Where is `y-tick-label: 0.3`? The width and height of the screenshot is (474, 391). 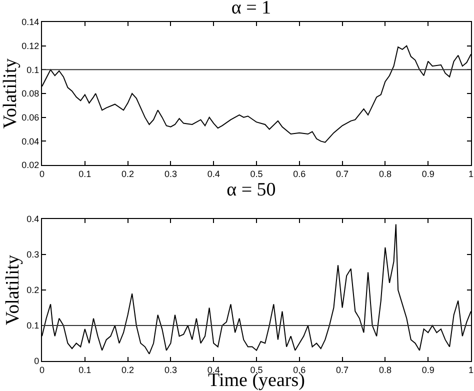 y-tick-label: 0.3 is located at coordinates (33, 255).